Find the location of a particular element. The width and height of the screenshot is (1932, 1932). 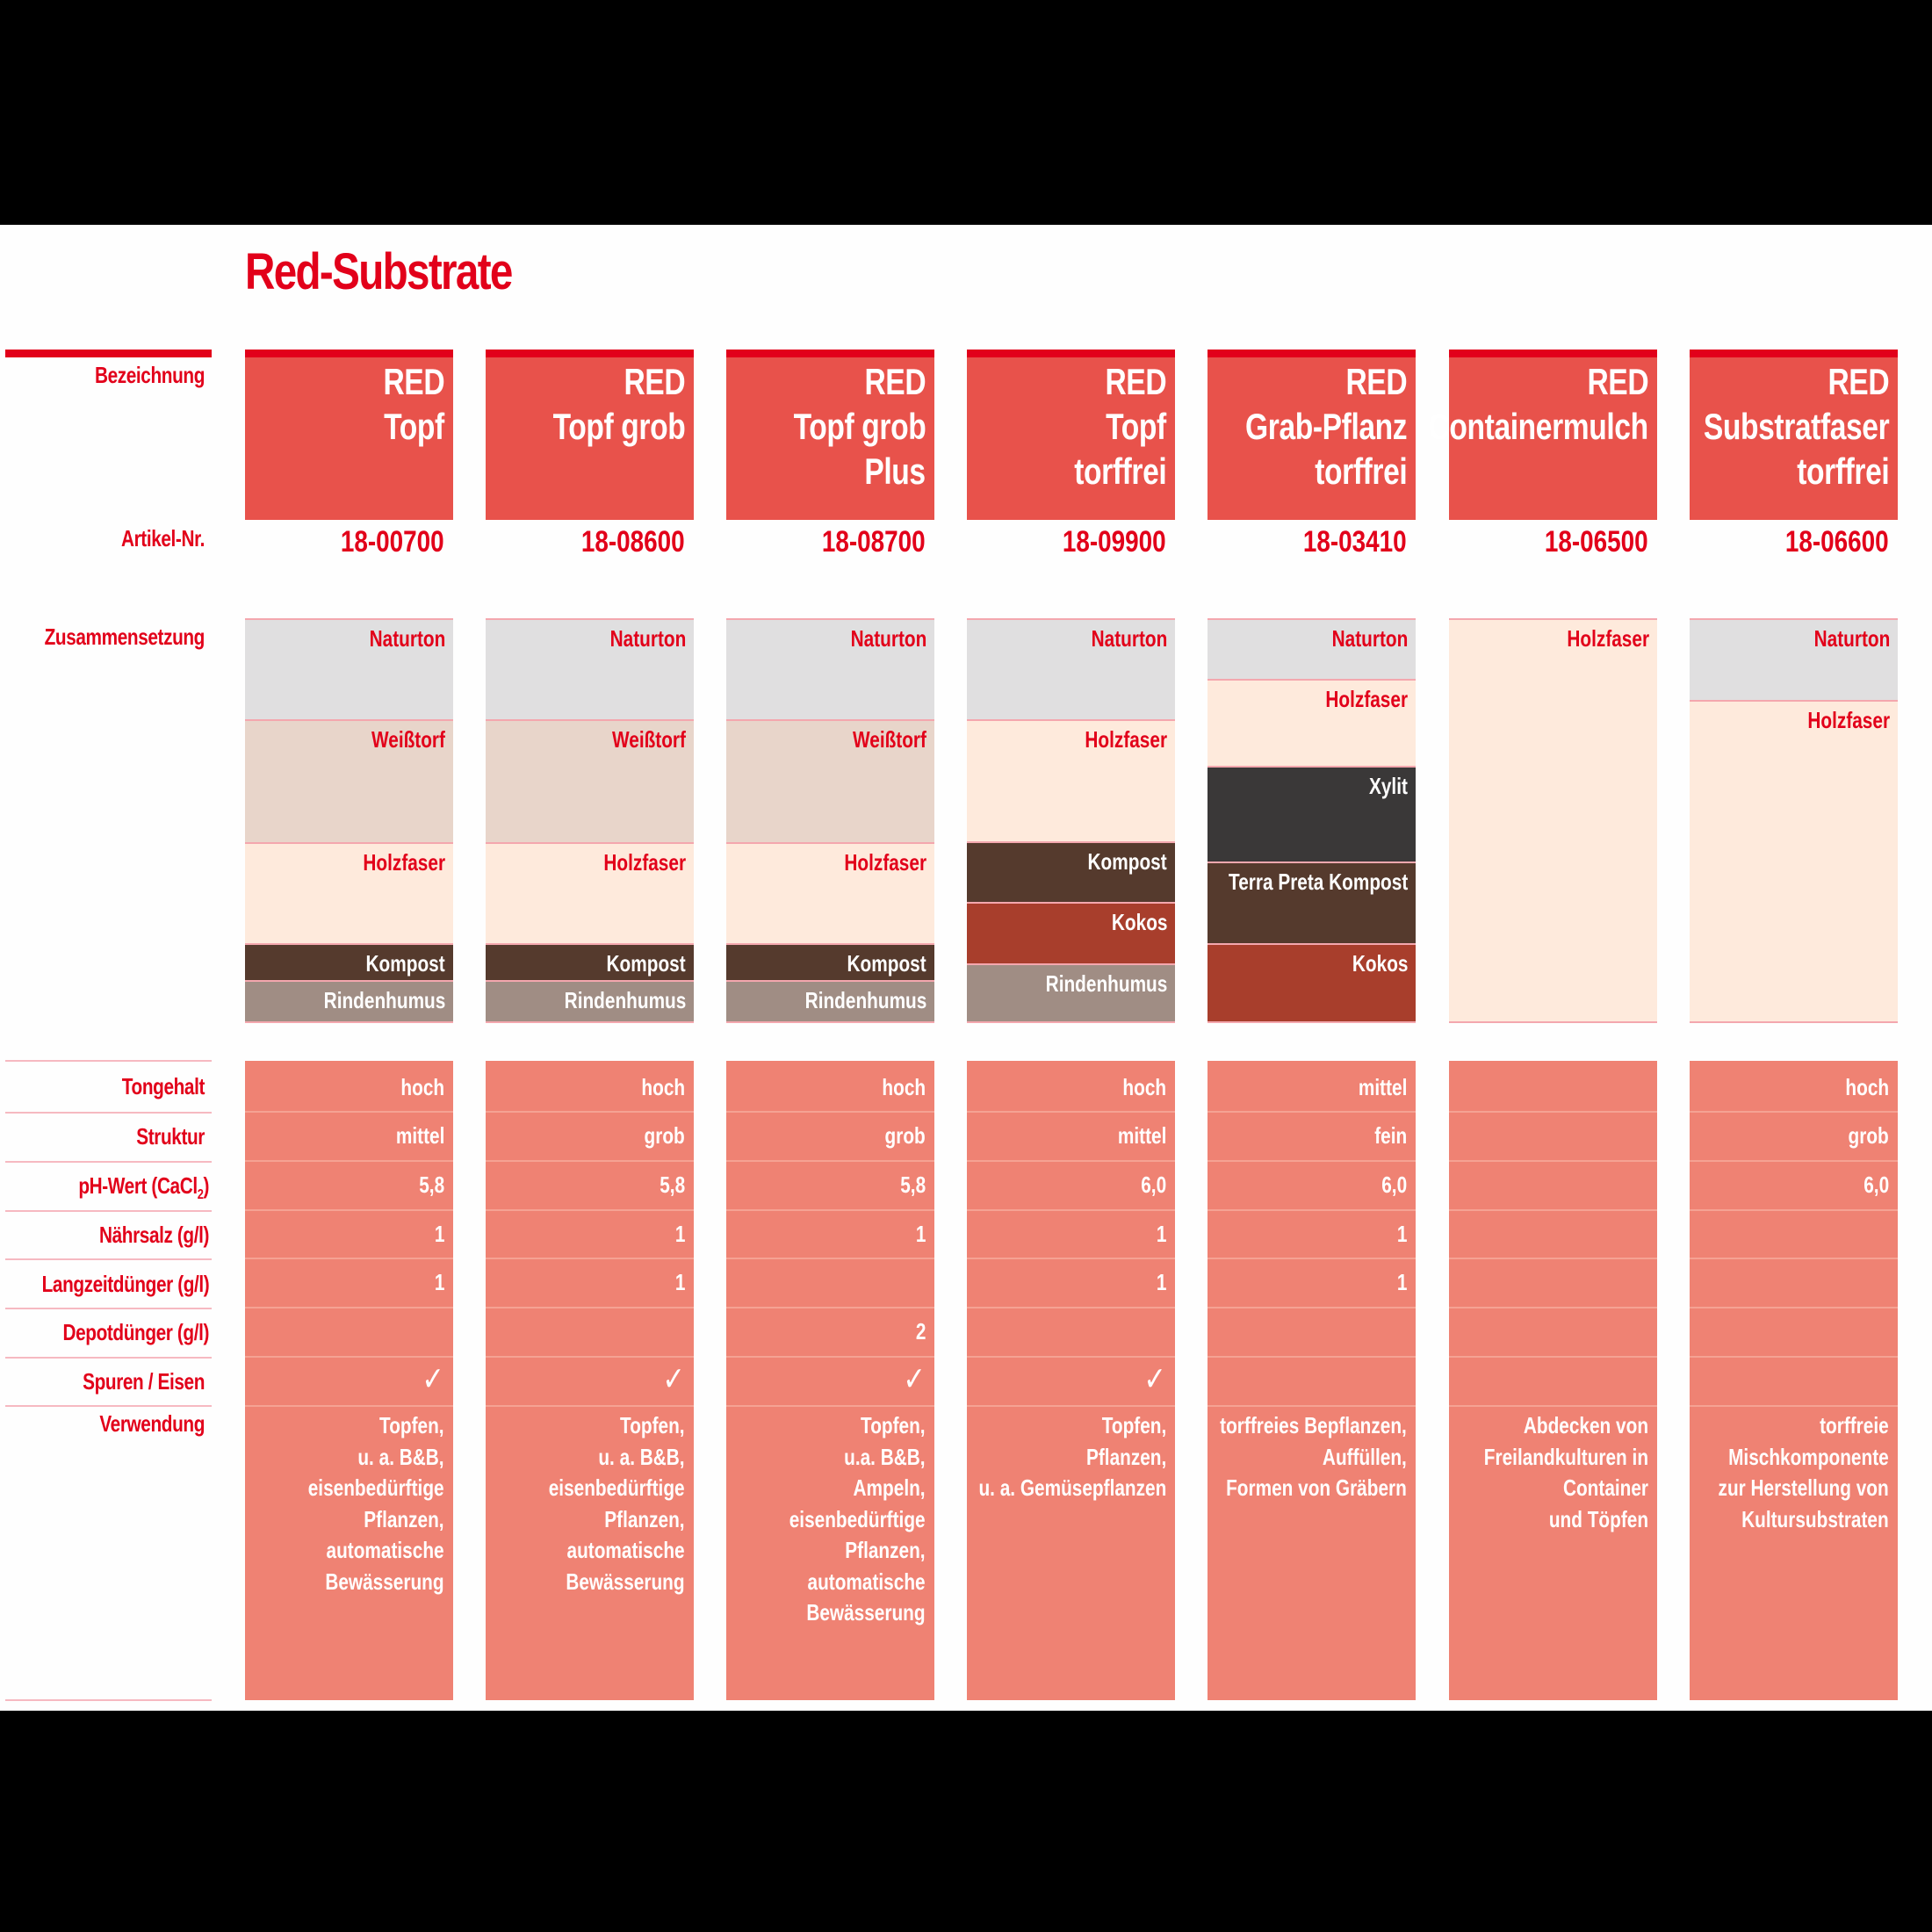

label-ph-wert: pH-Wert (CaCl2) is located at coordinates (143, 1187).